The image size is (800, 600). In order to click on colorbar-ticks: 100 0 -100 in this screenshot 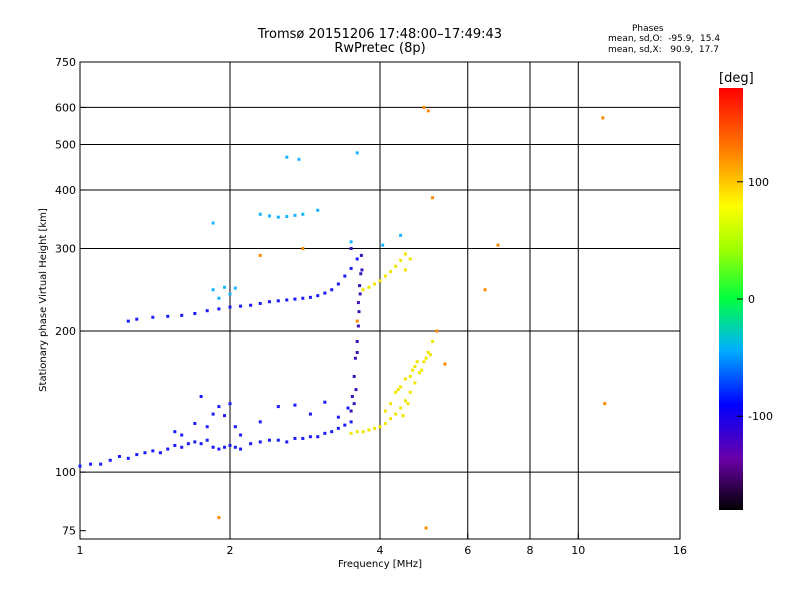, I will do `click(755, 299)`.